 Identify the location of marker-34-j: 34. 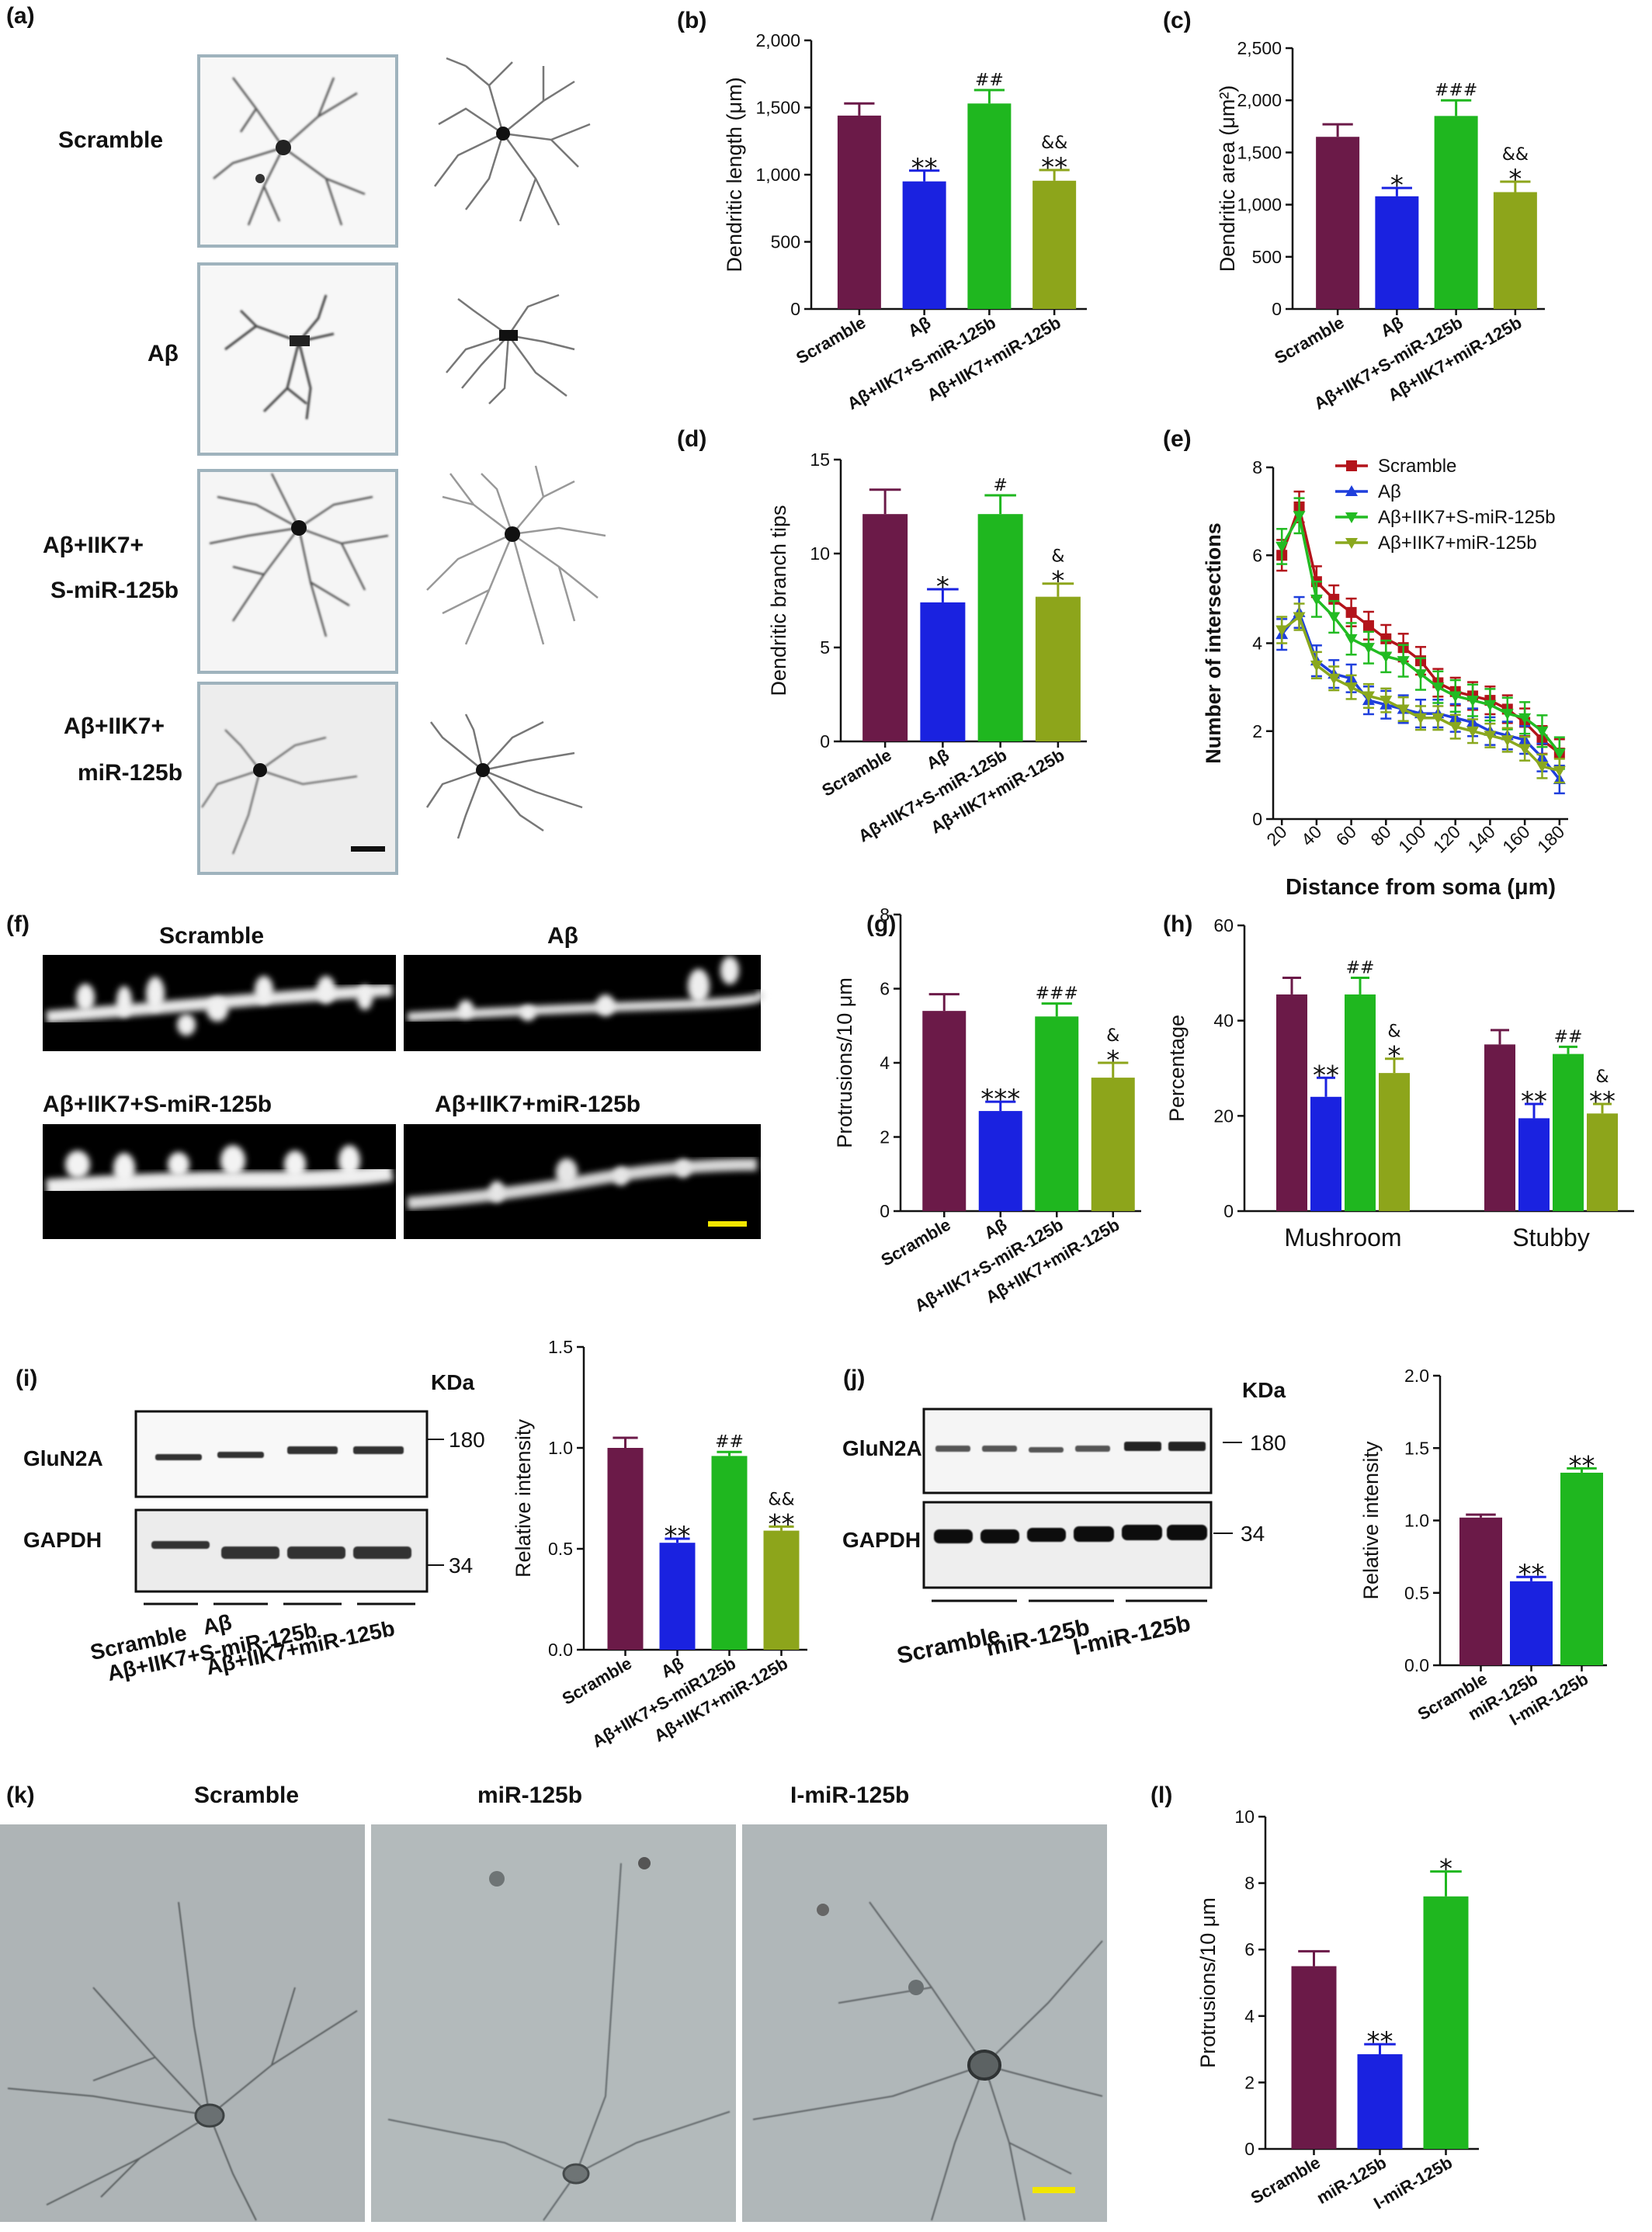
(1253, 1534).